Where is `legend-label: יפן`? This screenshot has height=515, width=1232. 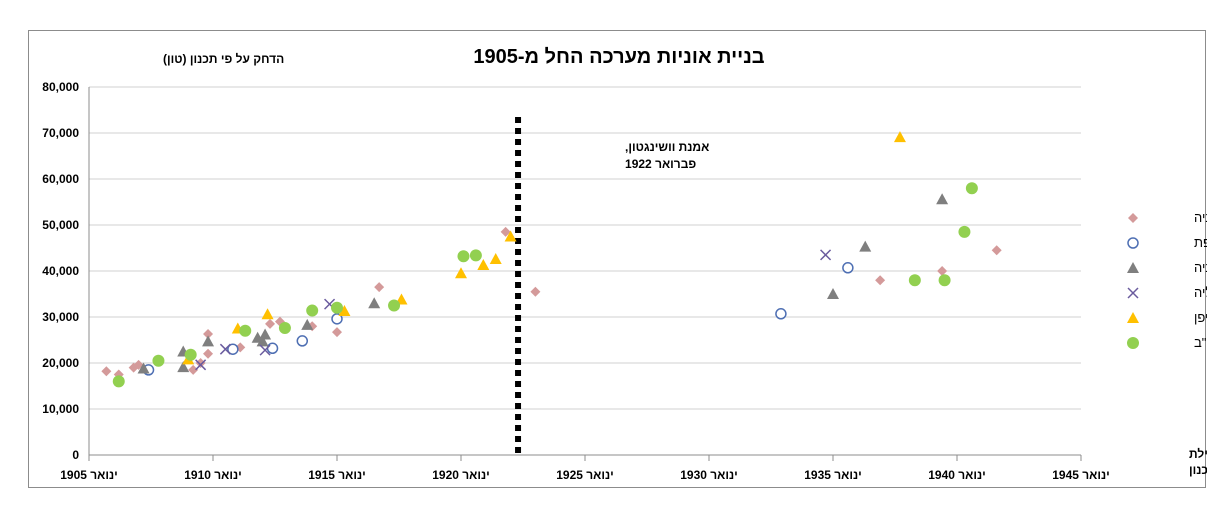 legend-label: יפן is located at coordinates (1200, 317).